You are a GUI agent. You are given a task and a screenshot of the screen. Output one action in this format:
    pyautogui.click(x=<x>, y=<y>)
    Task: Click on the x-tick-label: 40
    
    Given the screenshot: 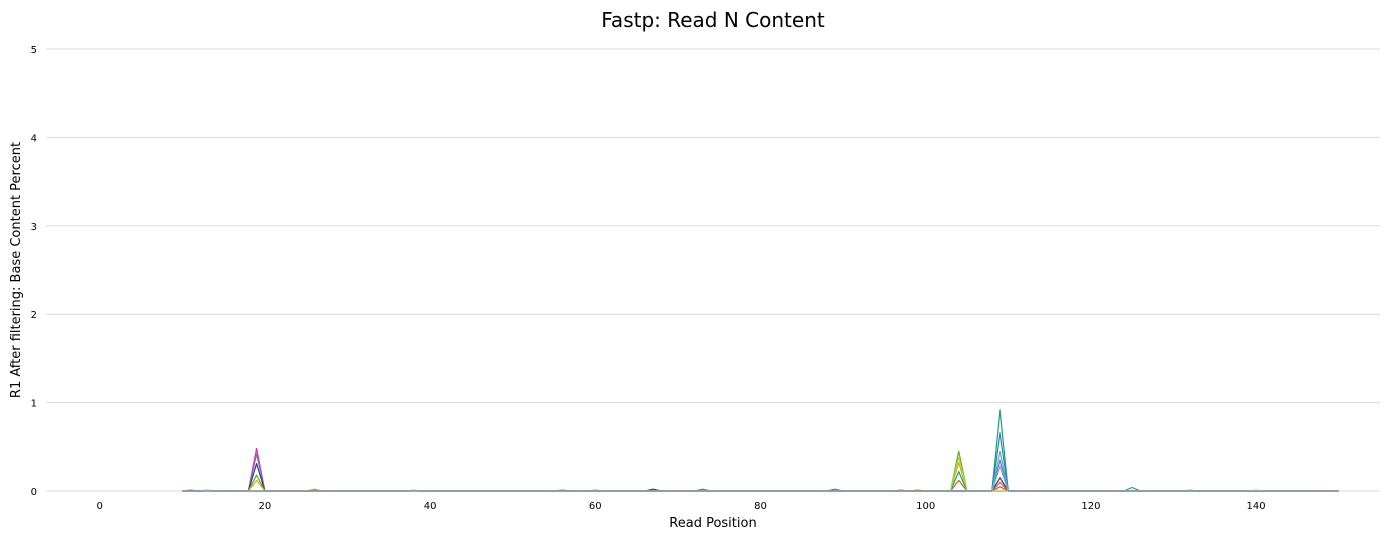 What is the action you would take?
    pyautogui.click(x=430, y=506)
    